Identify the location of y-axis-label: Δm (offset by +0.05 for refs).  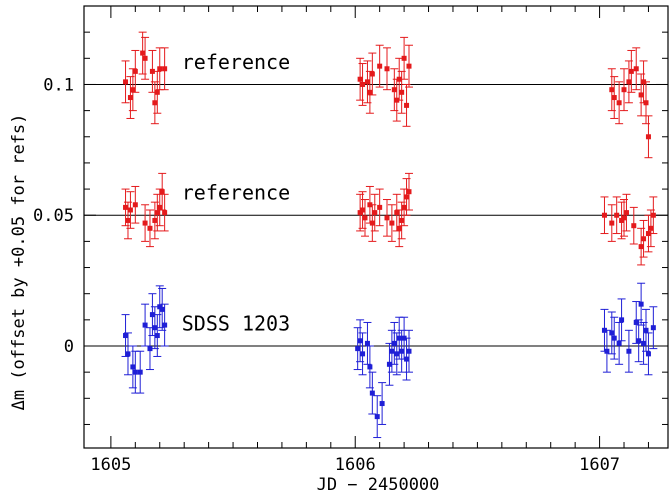
(19, 262).